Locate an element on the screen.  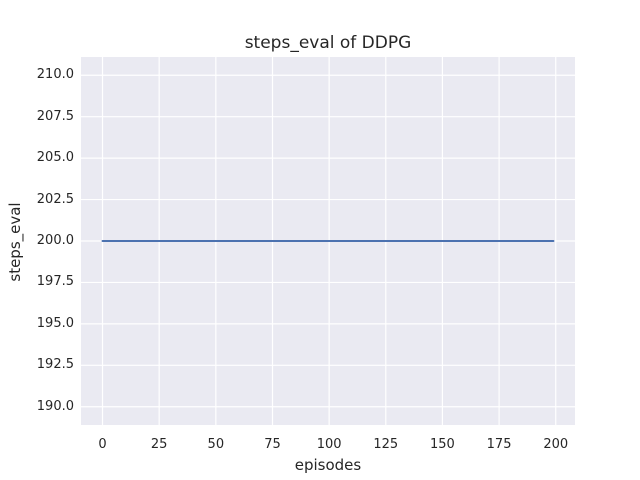
x-tick-label: 25 is located at coordinates (159, 444).